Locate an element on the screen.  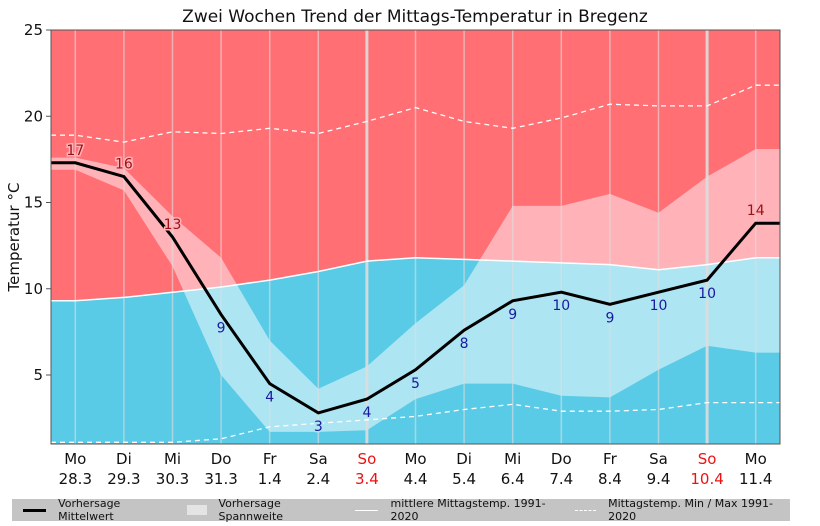
data-label: 14 is located at coordinates (756, 211).